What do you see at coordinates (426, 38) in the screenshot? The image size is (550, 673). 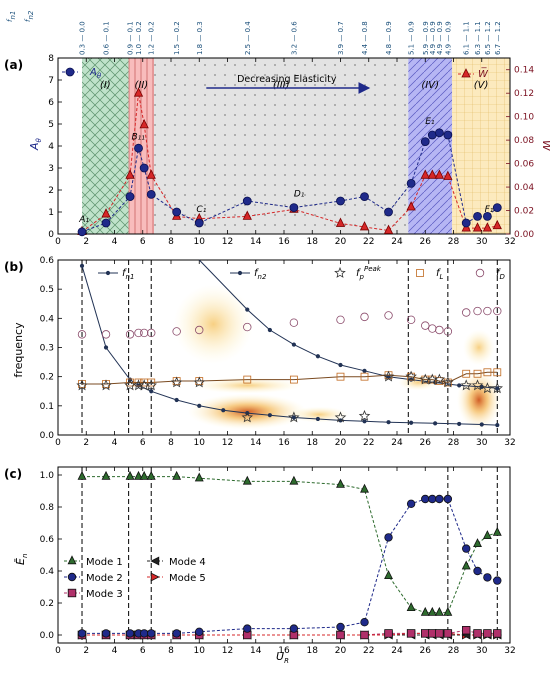 I see `top-axis-tick-label: 5.9 — 0.9` at bounding box center [426, 38].